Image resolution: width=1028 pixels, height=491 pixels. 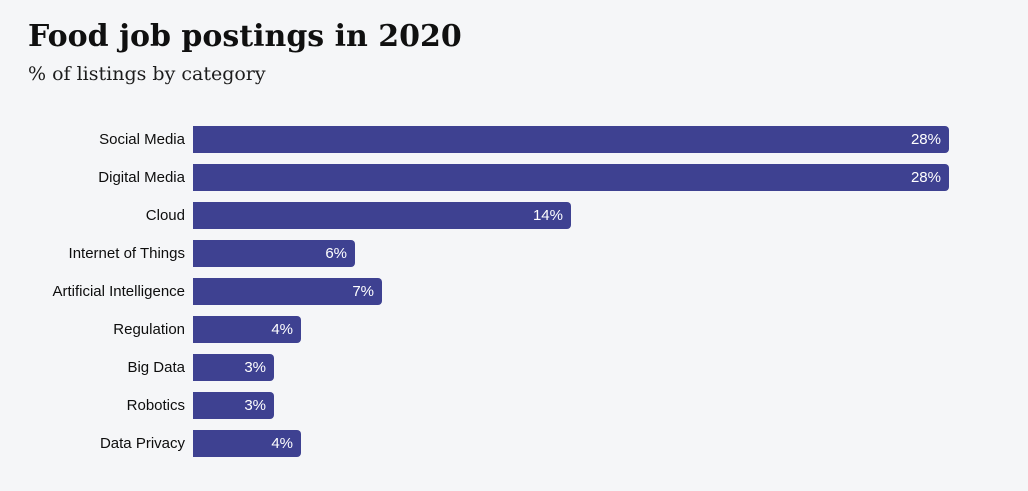 I want to click on bar-row: Digital Media 28%, so click(x=514, y=177).